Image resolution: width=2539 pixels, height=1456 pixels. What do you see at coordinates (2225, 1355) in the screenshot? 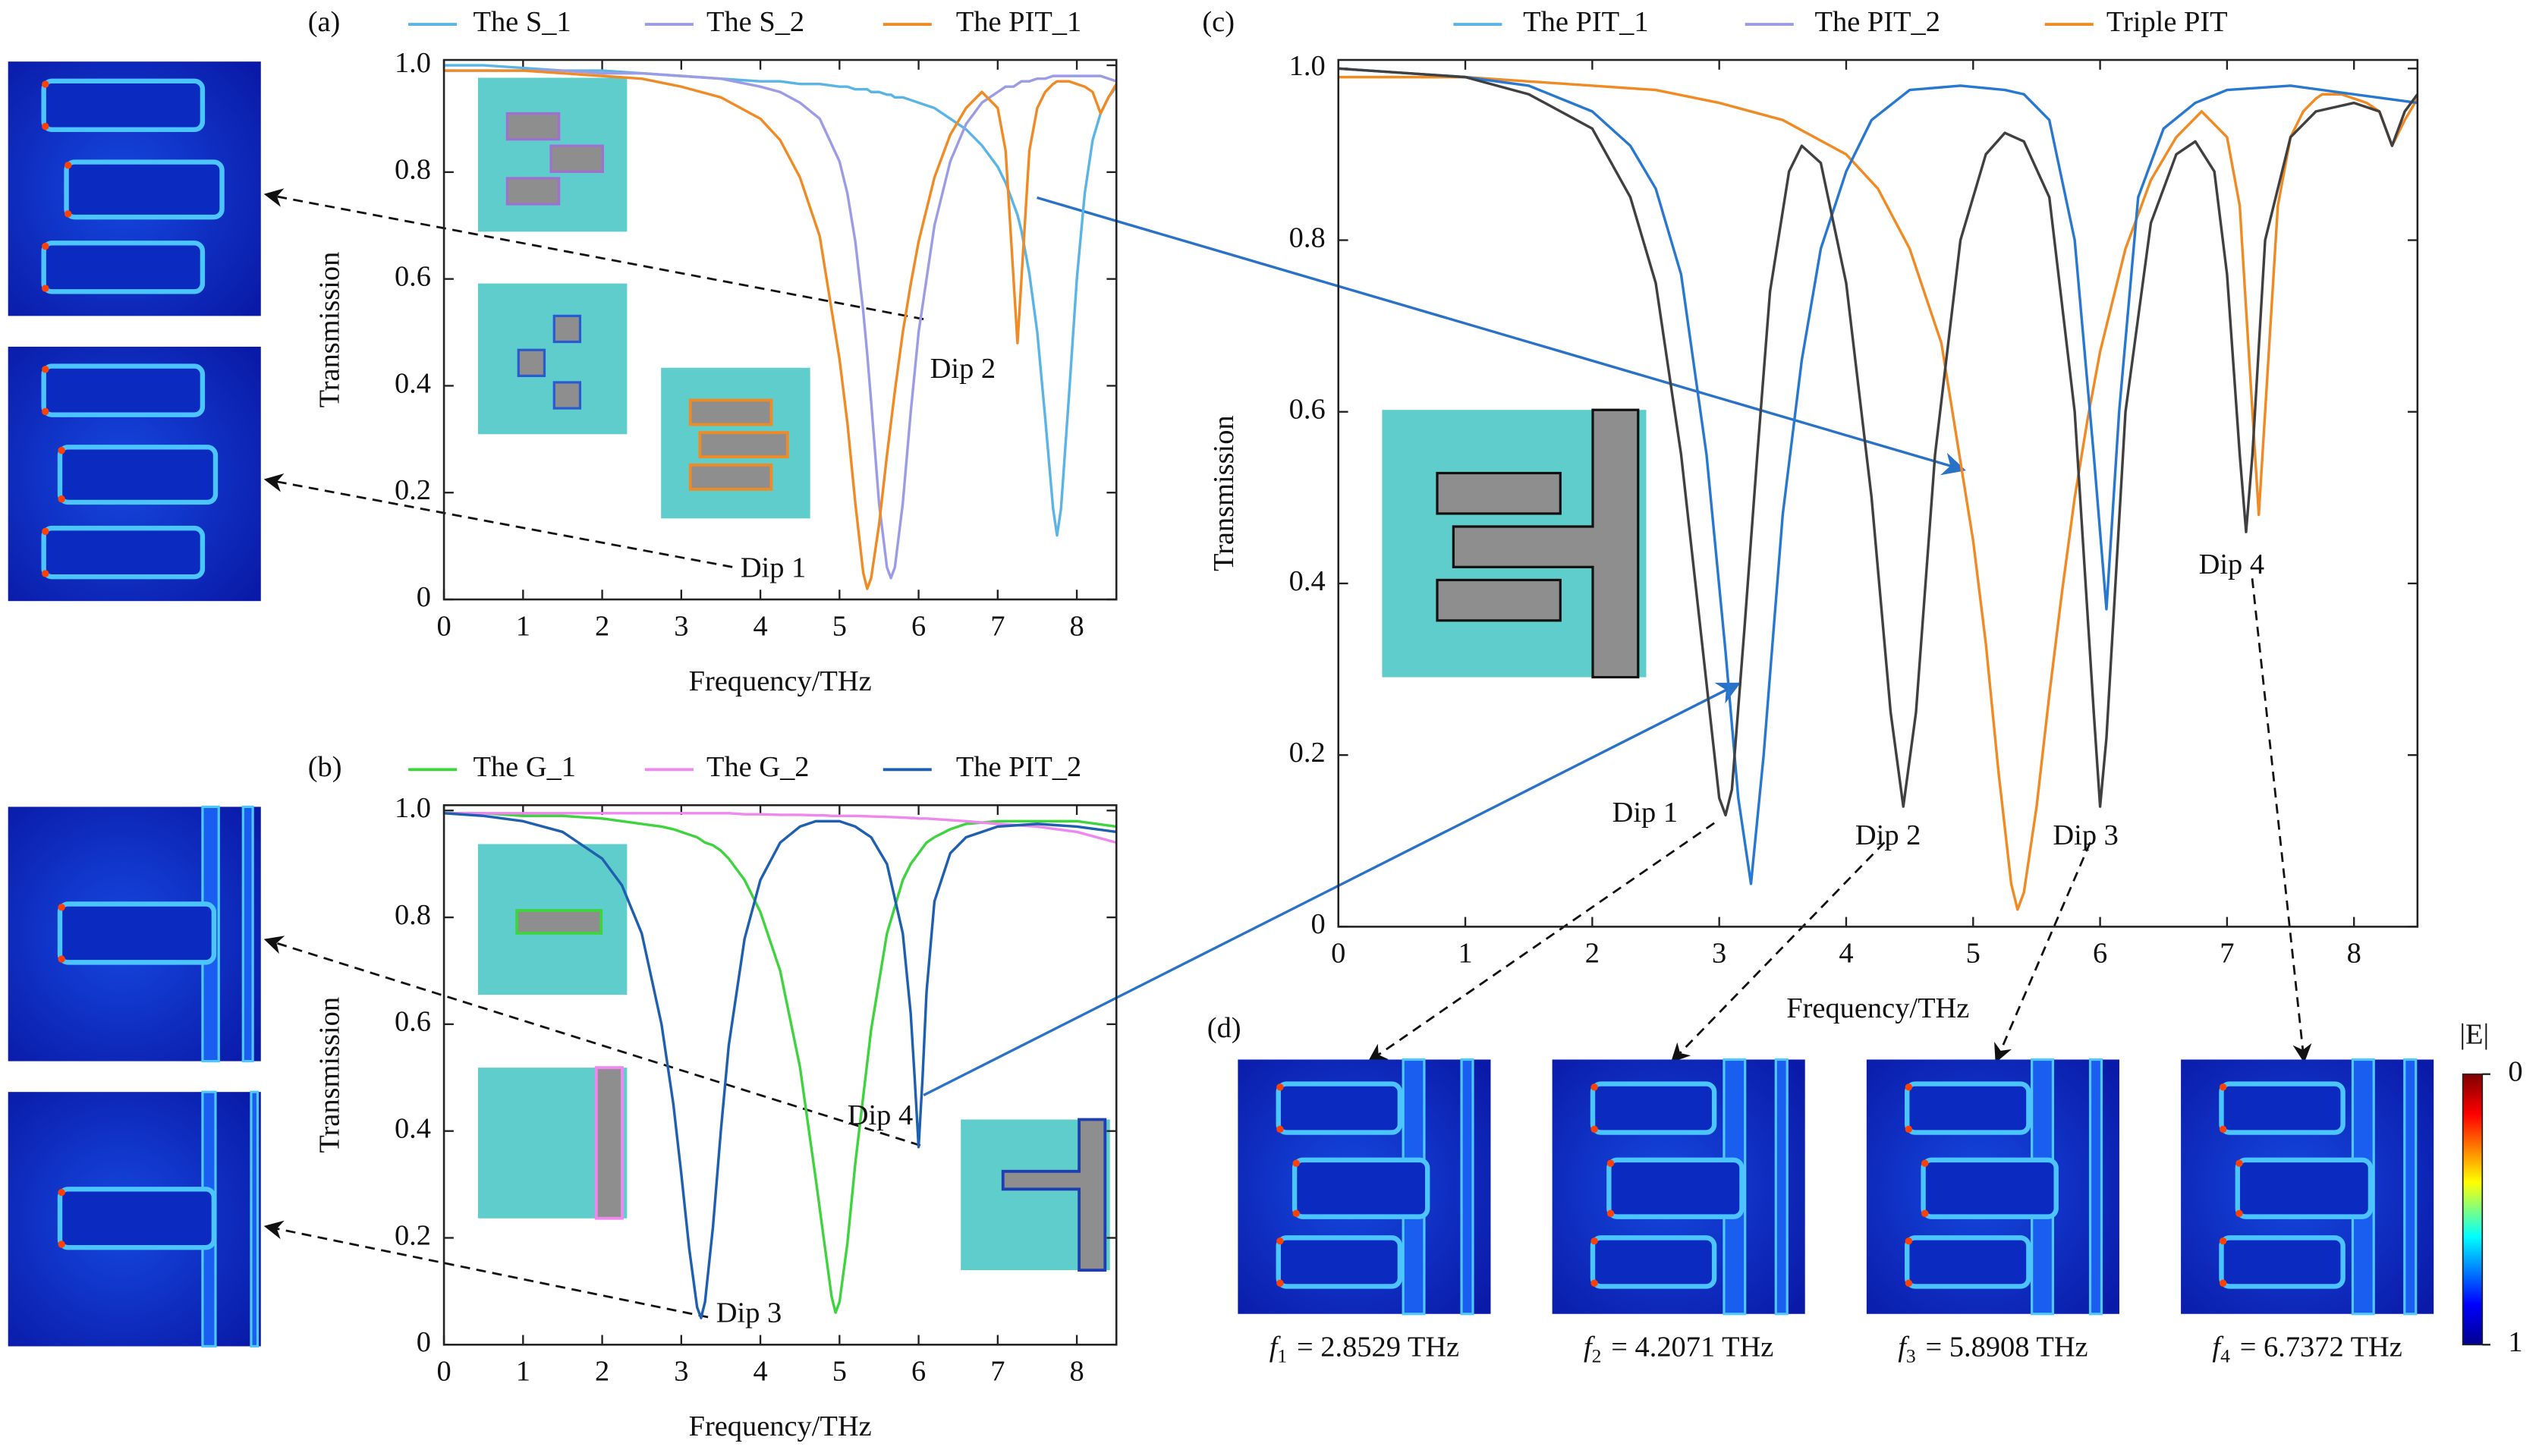
I see `caption-index: 4` at bounding box center [2225, 1355].